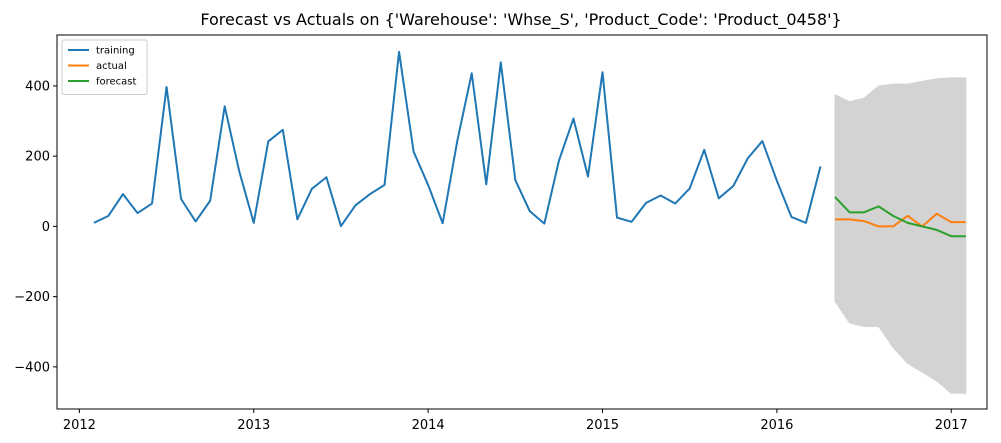 This screenshot has height=443, width=1001. What do you see at coordinates (32, 297) in the screenshot?
I see `y-tick-label: −200` at bounding box center [32, 297].